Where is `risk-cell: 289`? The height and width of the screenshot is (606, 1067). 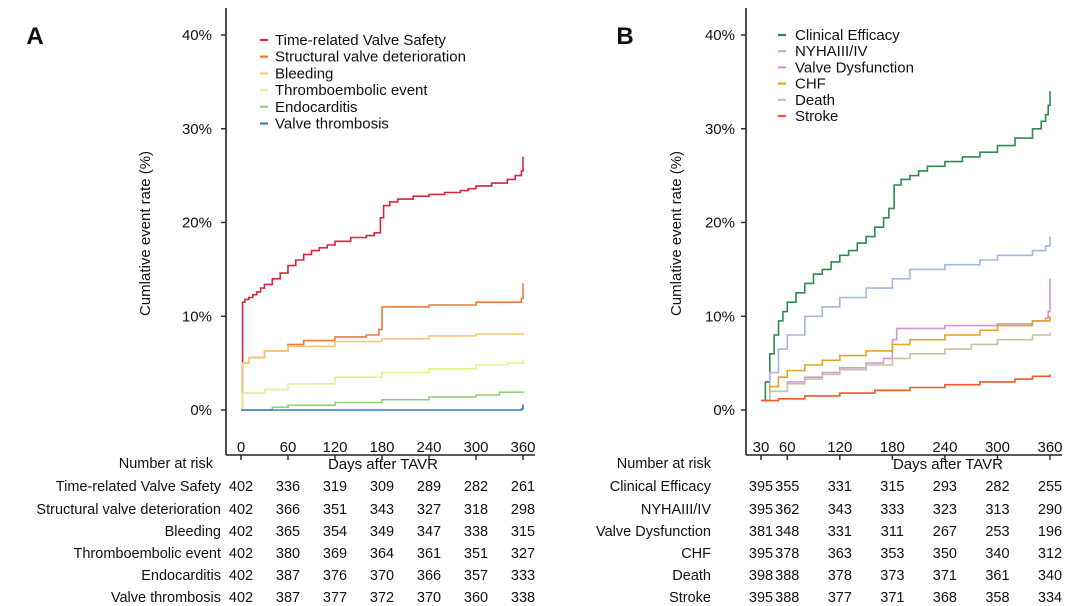 risk-cell: 289 is located at coordinates (429, 487).